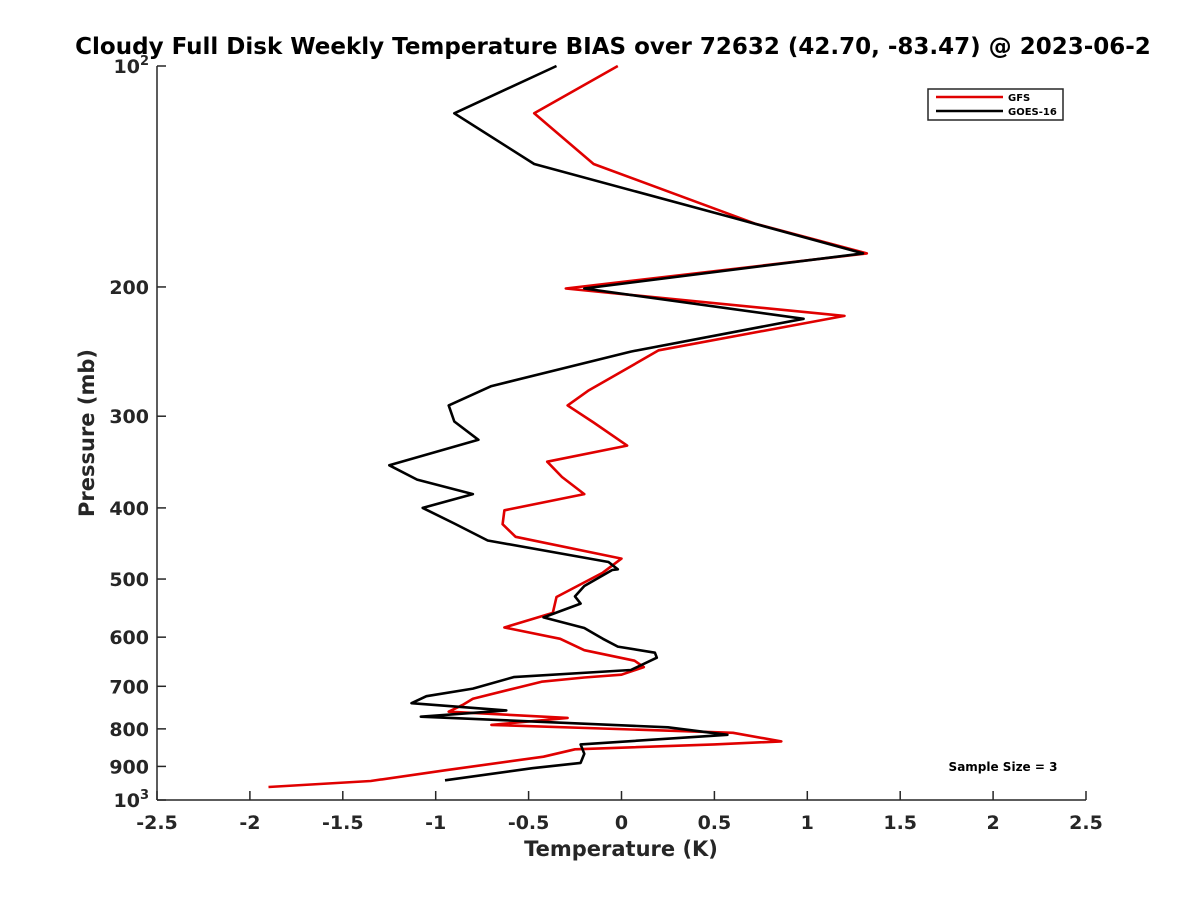 Image resolution: width=1200 pixels, height=904 pixels. I want to click on x-tick-label: -2.5, so click(157, 823).